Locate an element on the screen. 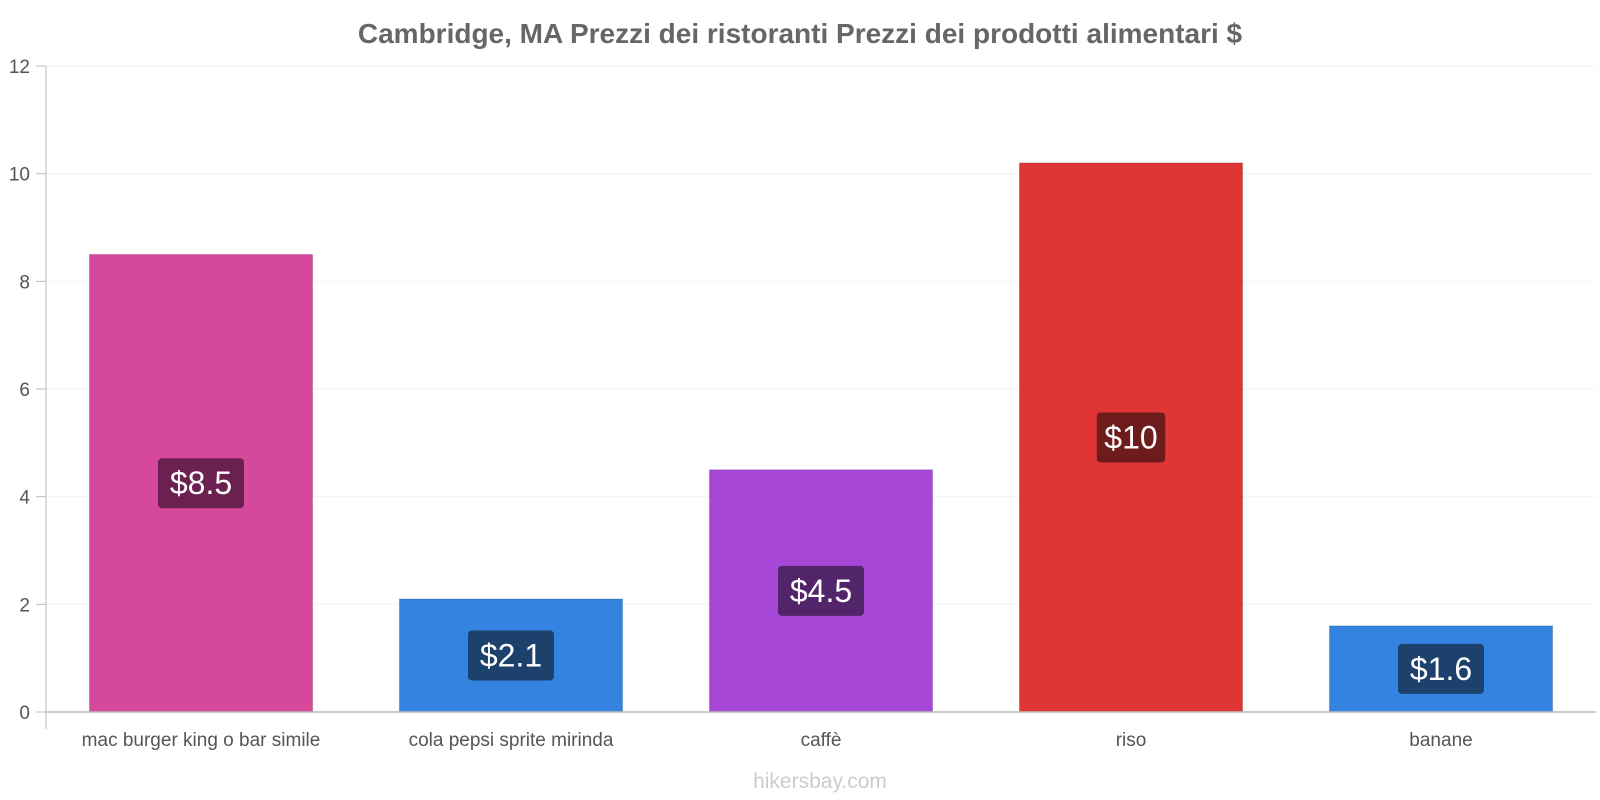 The width and height of the screenshot is (1600, 800). category-label: caffè is located at coordinates (821, 740).